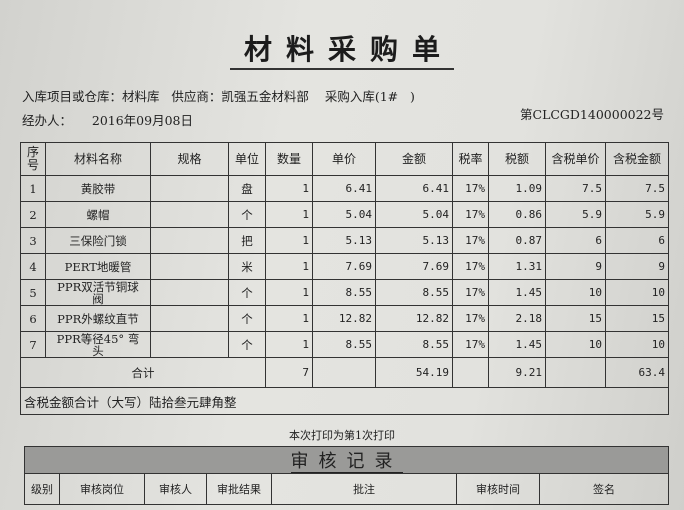  What do you see at coordinates (592, 114) in the screenshot?
I see `document-number: 第CLCGD140000022号` at bounding box center [592, 114].